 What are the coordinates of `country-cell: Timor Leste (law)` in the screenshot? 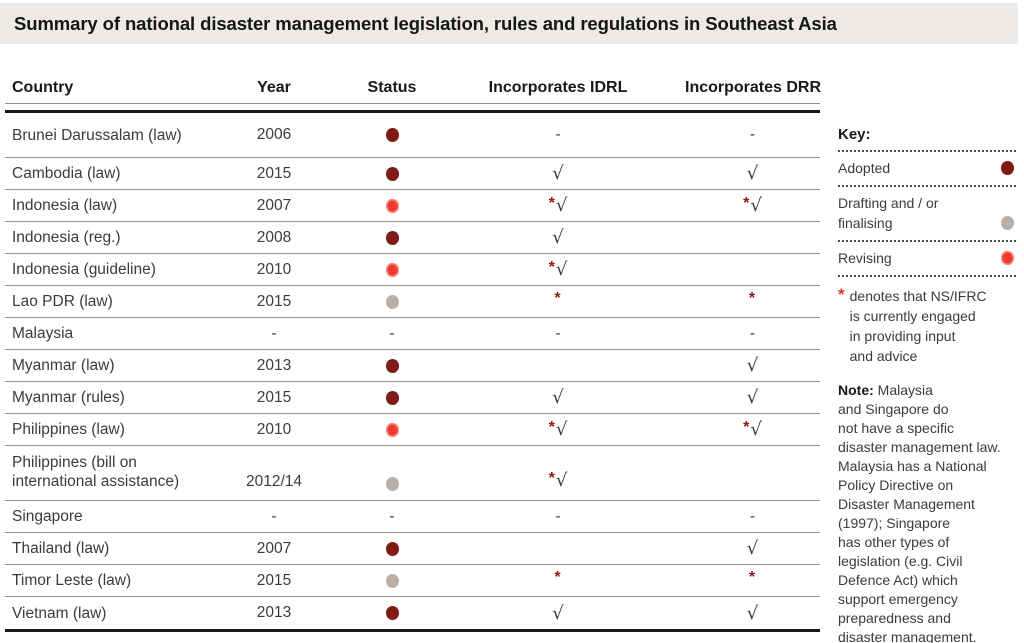 It's located at (72, 580).